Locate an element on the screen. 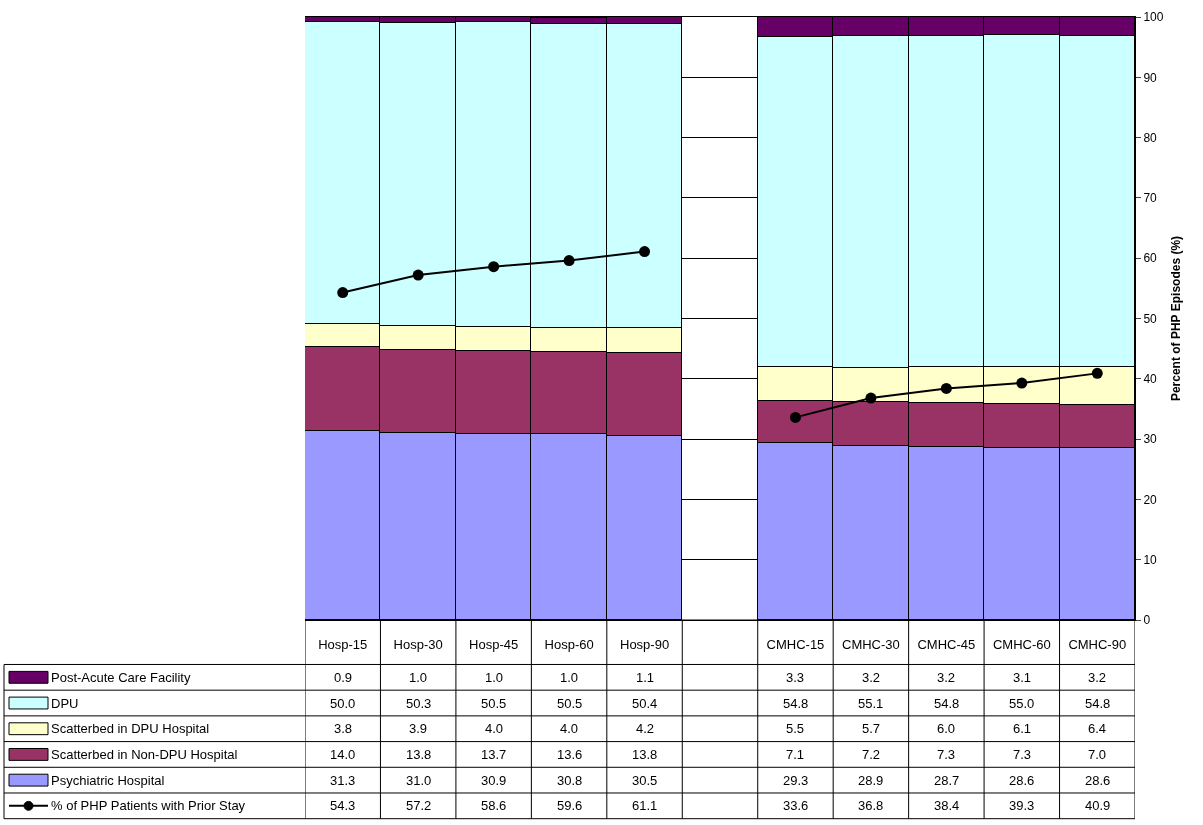 The image size is (1203, 825). data-label: 7.1 is located at coordinates (795, 754).